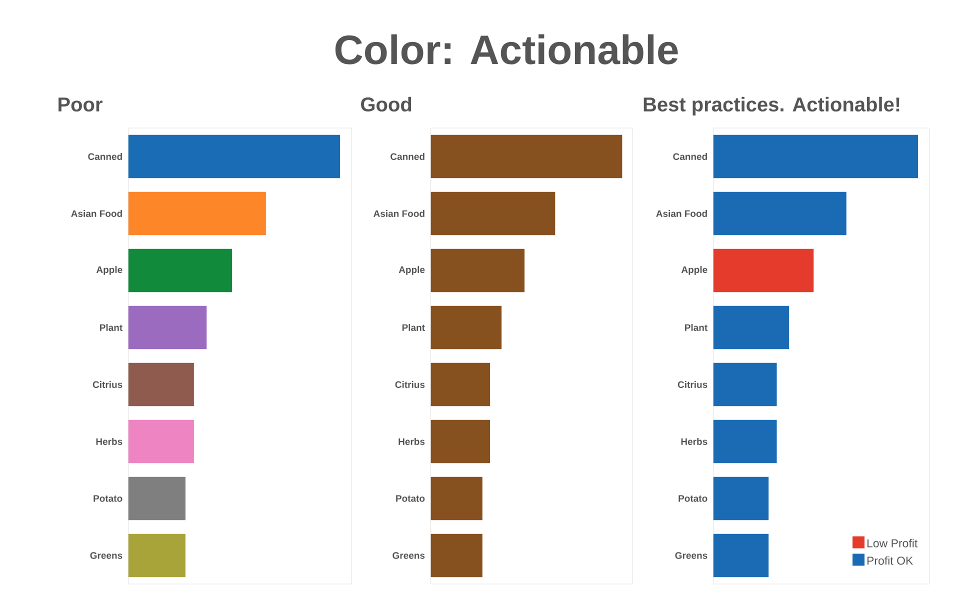 The image size is (977, 596). What do you see at coordinates (80, 105) in the screenshot?
I see `chart-title: Poor` at bounding box center [80, 105].